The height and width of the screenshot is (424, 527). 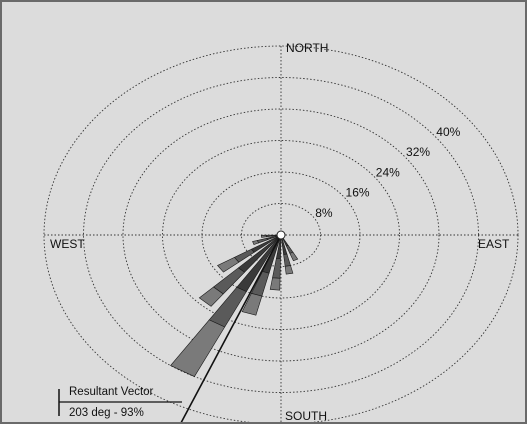 I want to click on ring-label-16: 16%, so click(x=358, y=193).